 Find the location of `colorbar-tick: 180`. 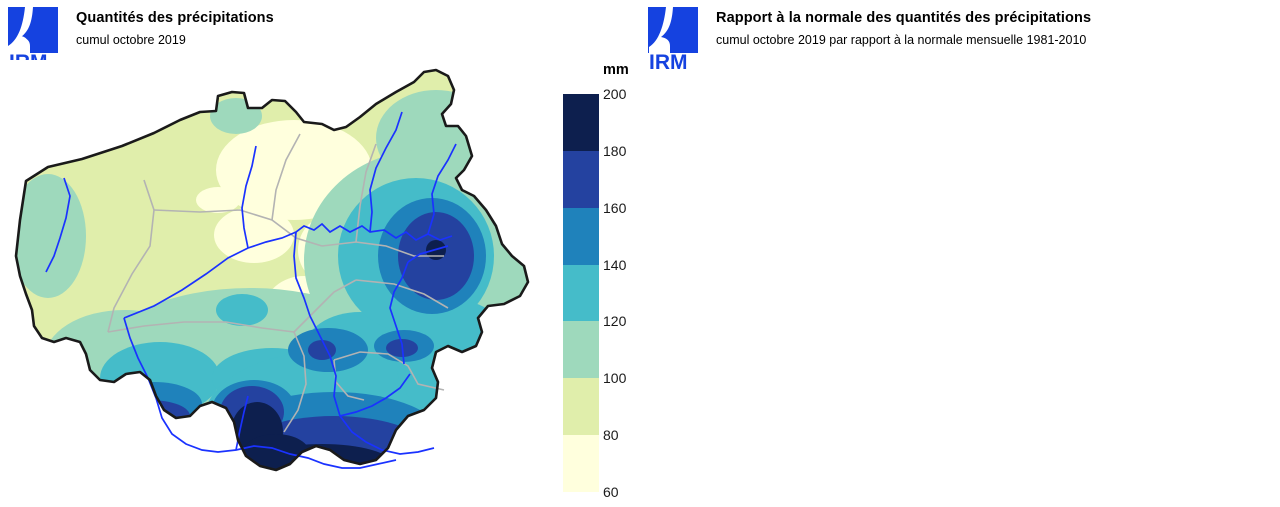

colorbar-tick: 180 is located at coordinates (615, 150).